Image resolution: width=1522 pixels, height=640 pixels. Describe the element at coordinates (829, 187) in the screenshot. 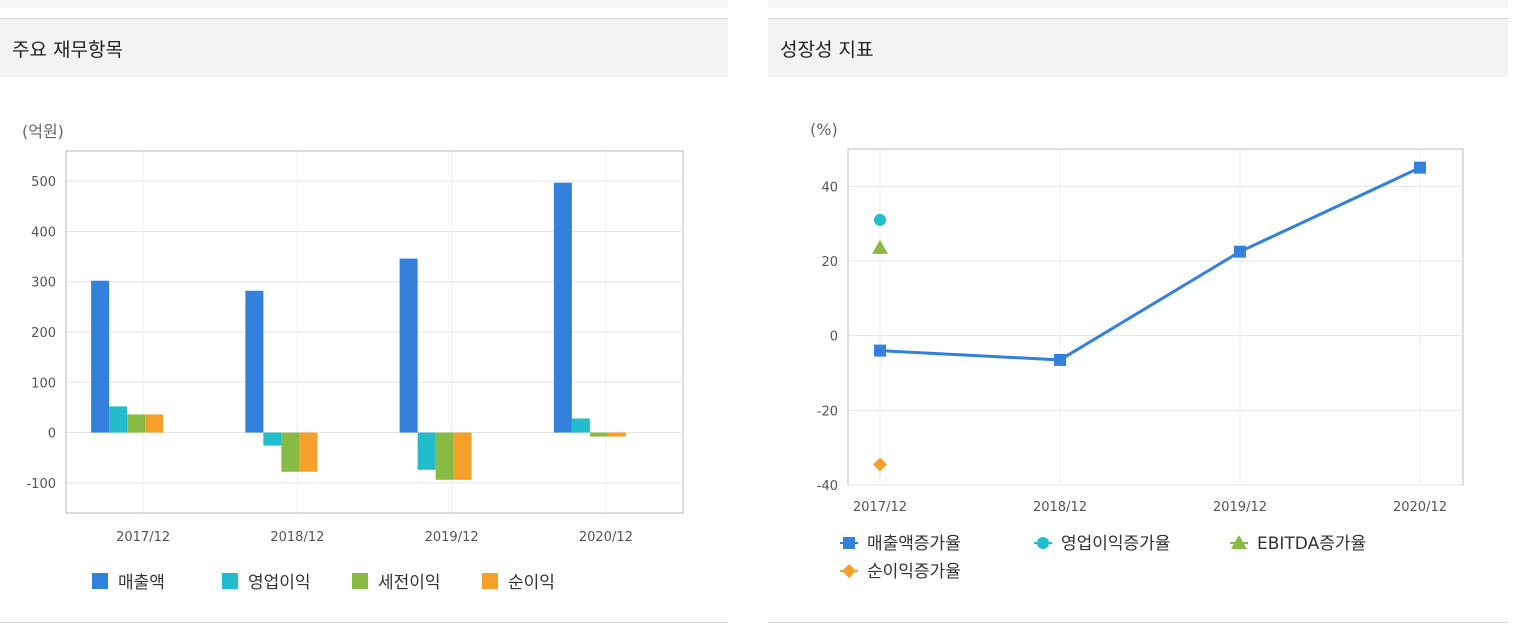

I see `y-tick-label: 40` at that location.